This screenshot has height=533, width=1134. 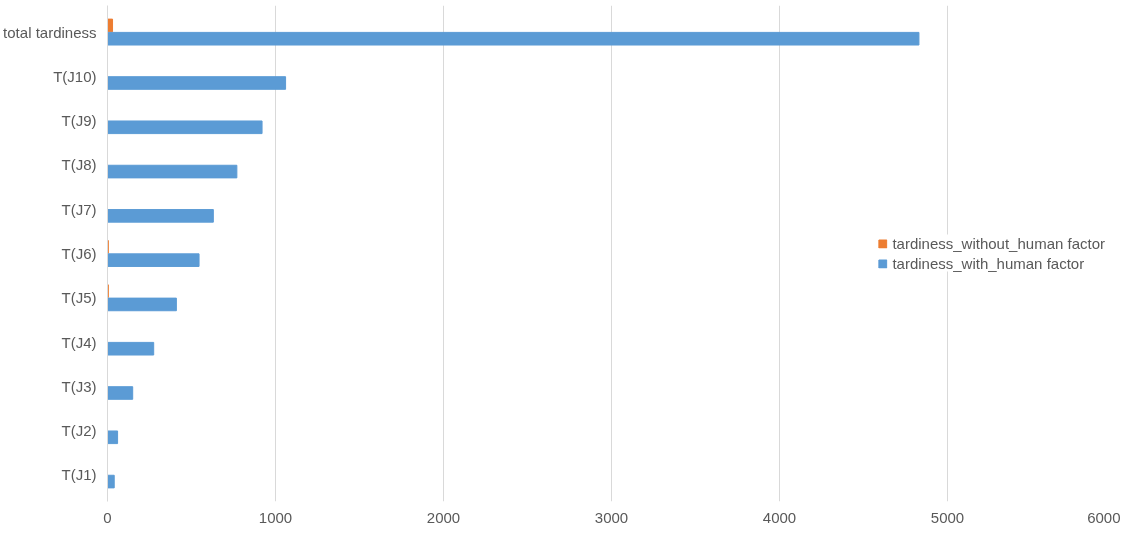 What do you see at coordinates (947, 517) in the screenshot?
I see `x-tick-label: 5000` at bounding box center [947, 517].